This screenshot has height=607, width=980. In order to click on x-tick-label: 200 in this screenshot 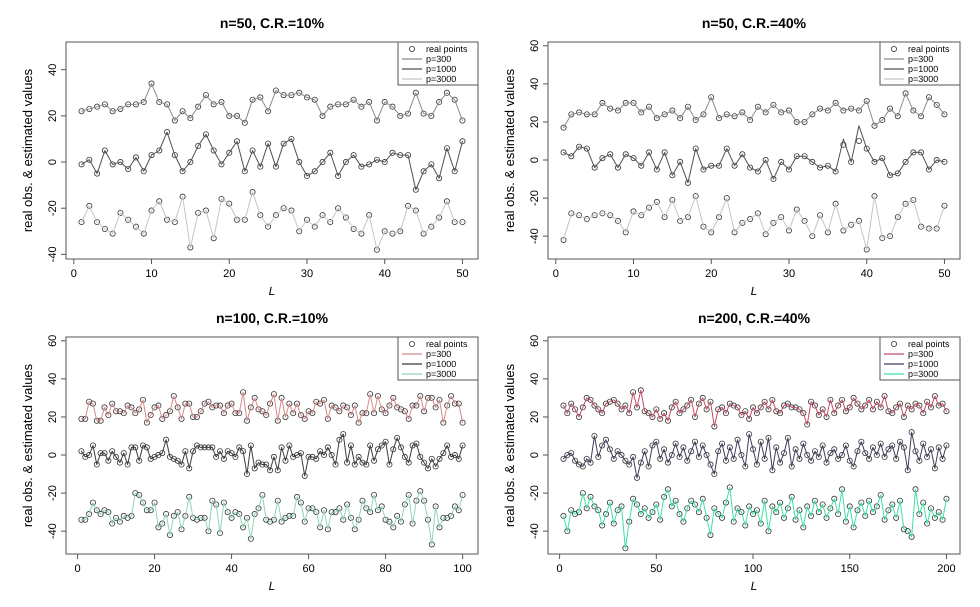, I will do `click(946, 569)`.